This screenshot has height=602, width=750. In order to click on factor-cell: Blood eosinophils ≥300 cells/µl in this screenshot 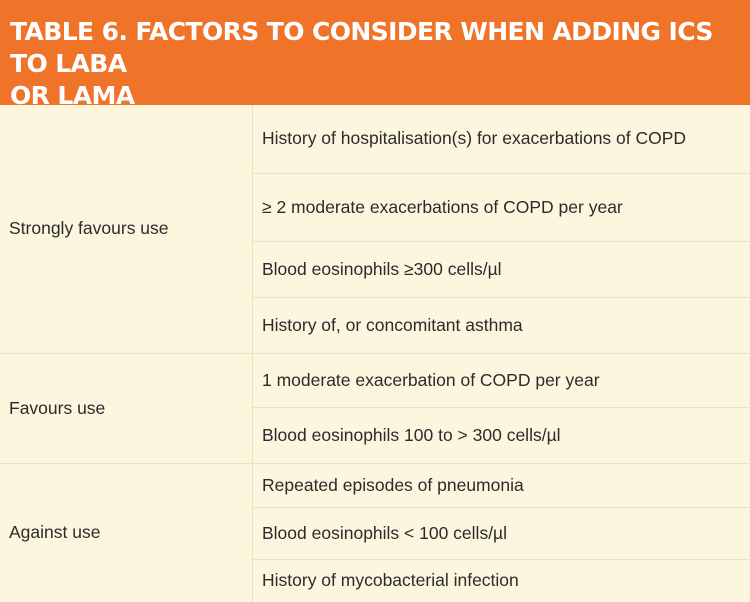, I will do `click(501, 269)`.